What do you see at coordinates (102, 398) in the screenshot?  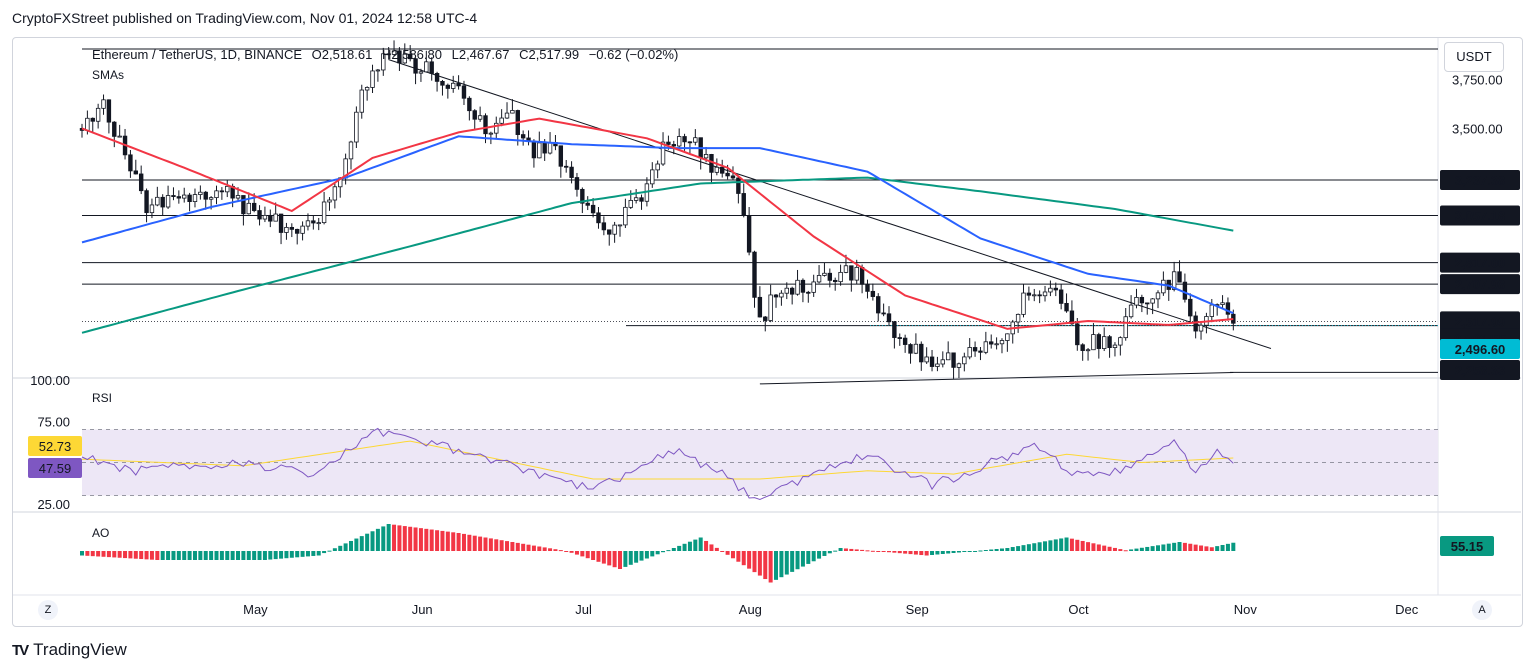 I see `rsi-pane-label: RSI` at bounding box center [102, 398].